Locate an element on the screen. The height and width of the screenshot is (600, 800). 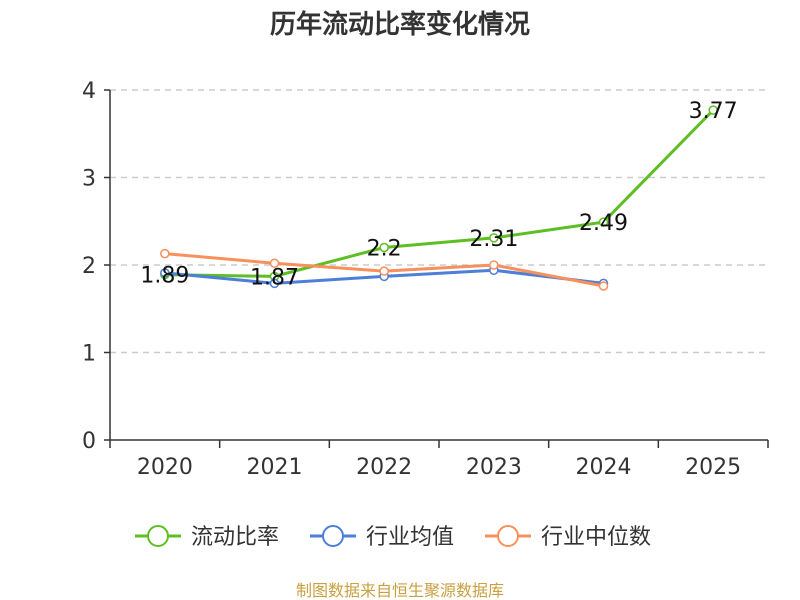
legend: 流动比率 行业均值 行业中位数 is located at coordinates (393, 537).